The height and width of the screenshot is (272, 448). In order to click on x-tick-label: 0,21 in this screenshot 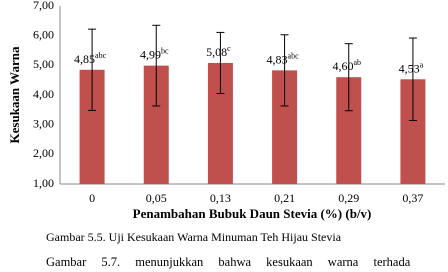, I will do `click(284, 198)`.